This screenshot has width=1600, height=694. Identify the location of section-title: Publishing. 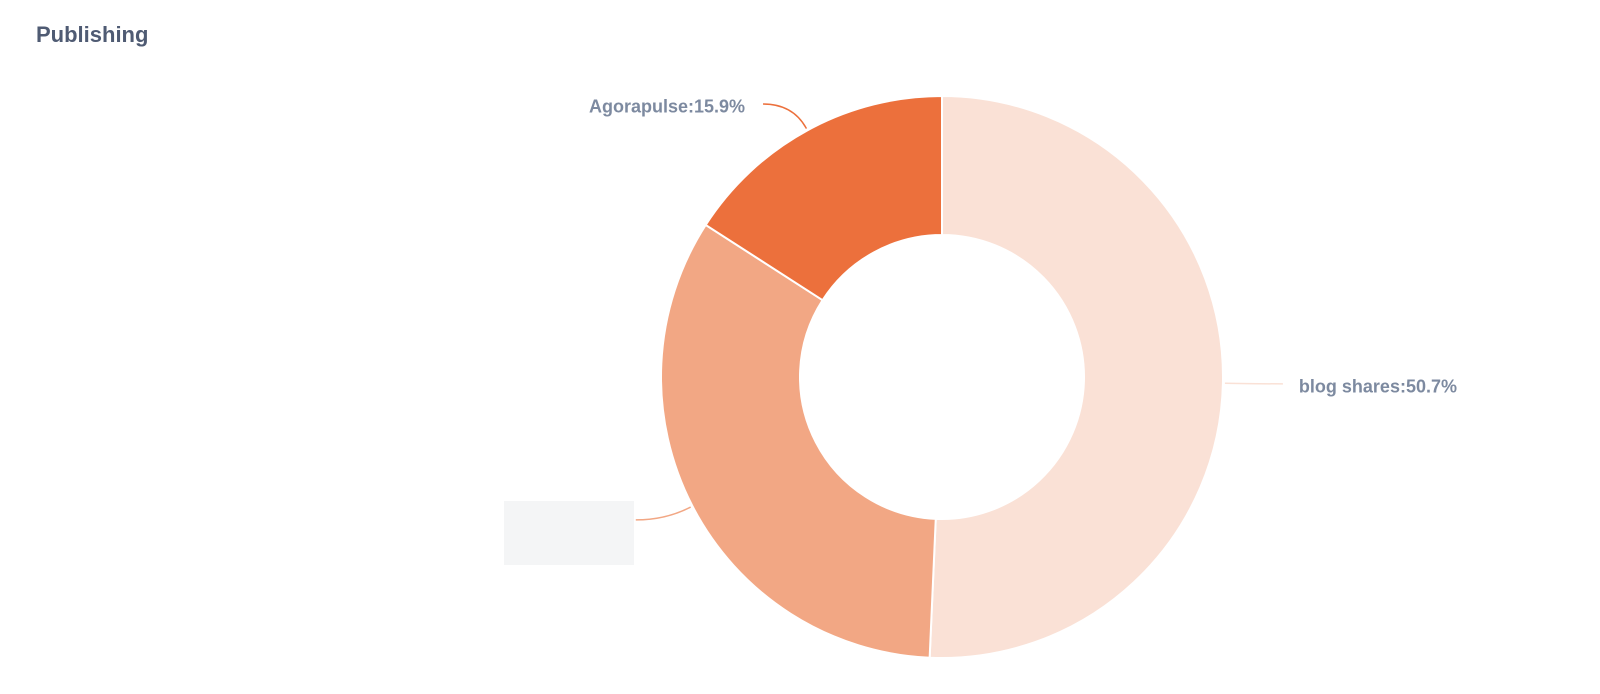
(92, 34).